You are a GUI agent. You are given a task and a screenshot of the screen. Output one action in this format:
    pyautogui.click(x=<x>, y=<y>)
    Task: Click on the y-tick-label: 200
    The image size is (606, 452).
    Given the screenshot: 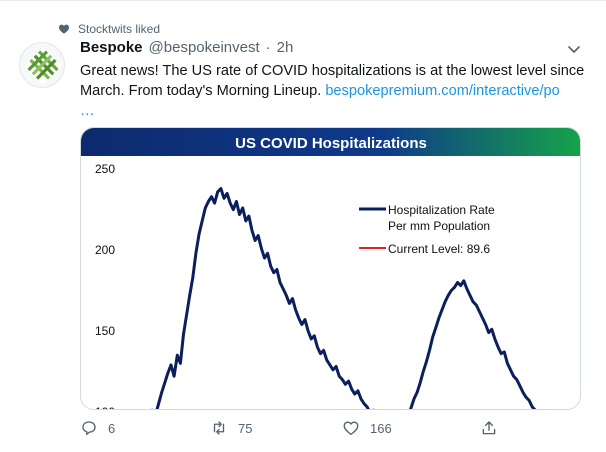 What is the action you would take?
    pyautogui.click(x=105, y=250)
    